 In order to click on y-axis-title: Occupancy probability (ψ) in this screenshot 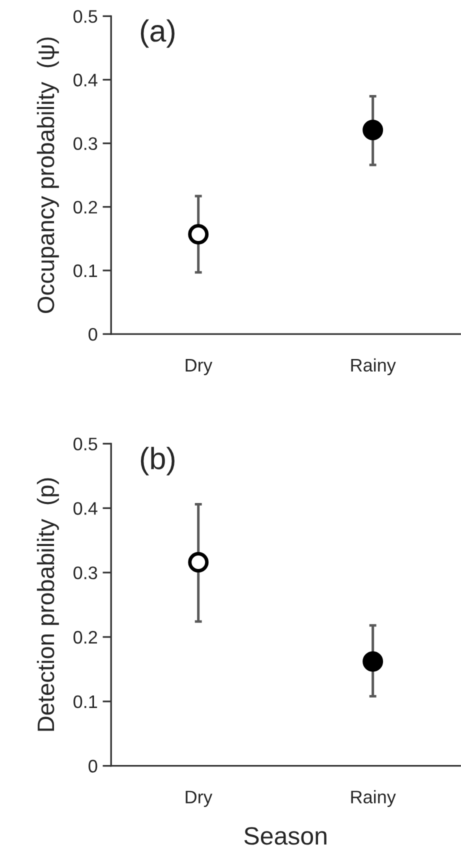, I will do `click(47, 175)`.